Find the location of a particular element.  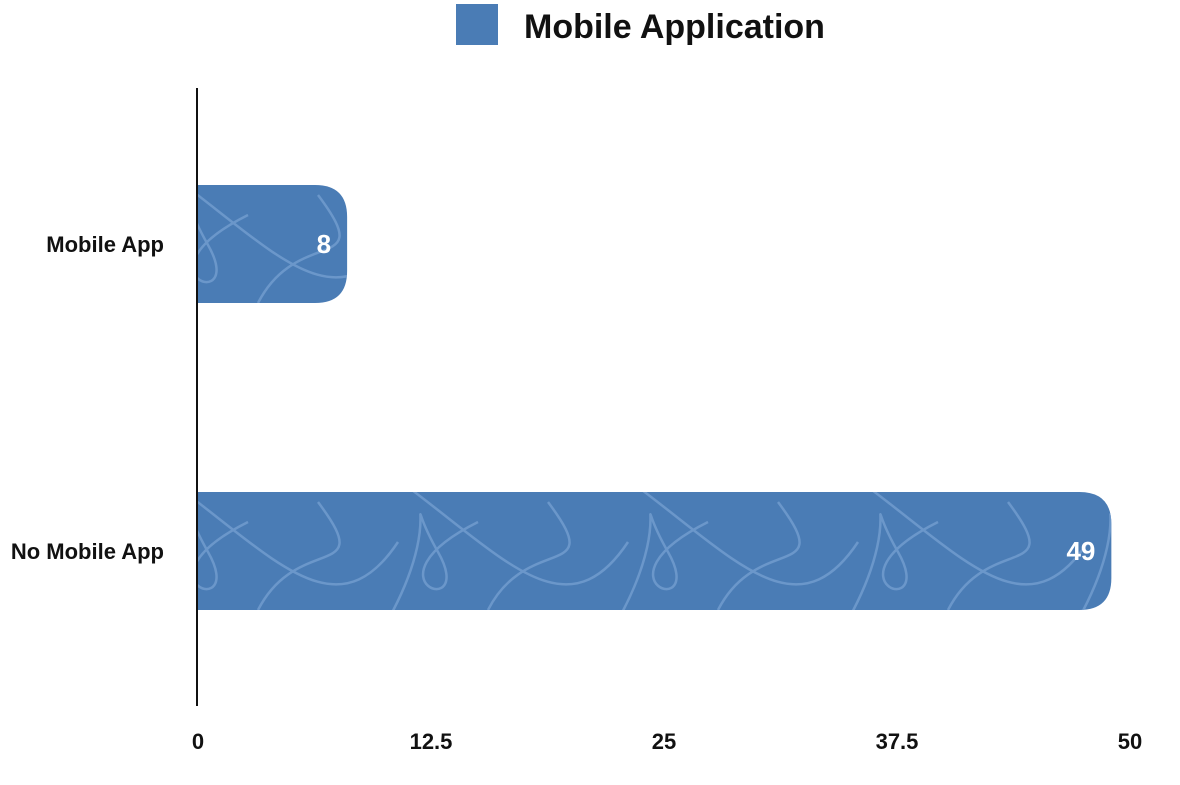

x-tick-label: 0 is located at coordinates (198, 741).